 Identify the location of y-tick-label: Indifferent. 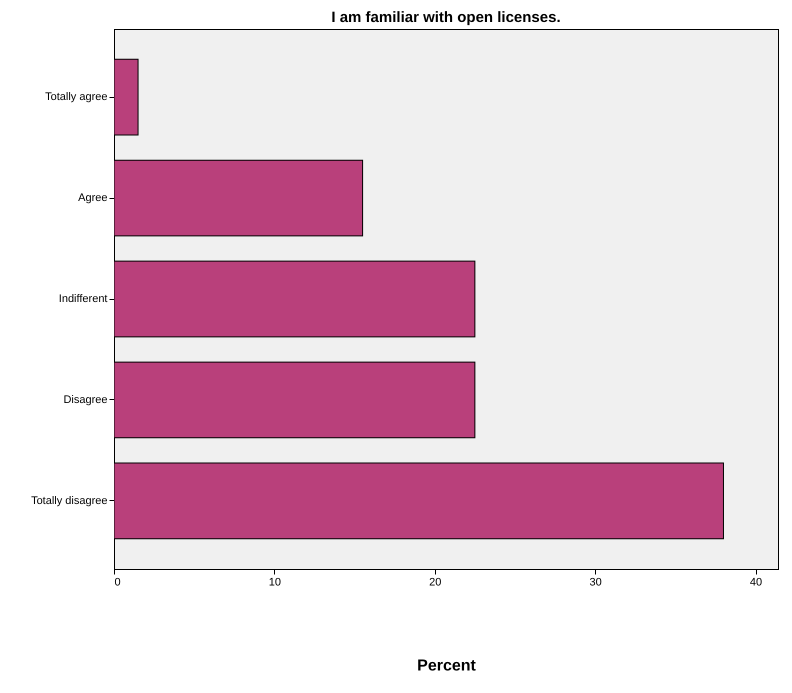
(83, 299).